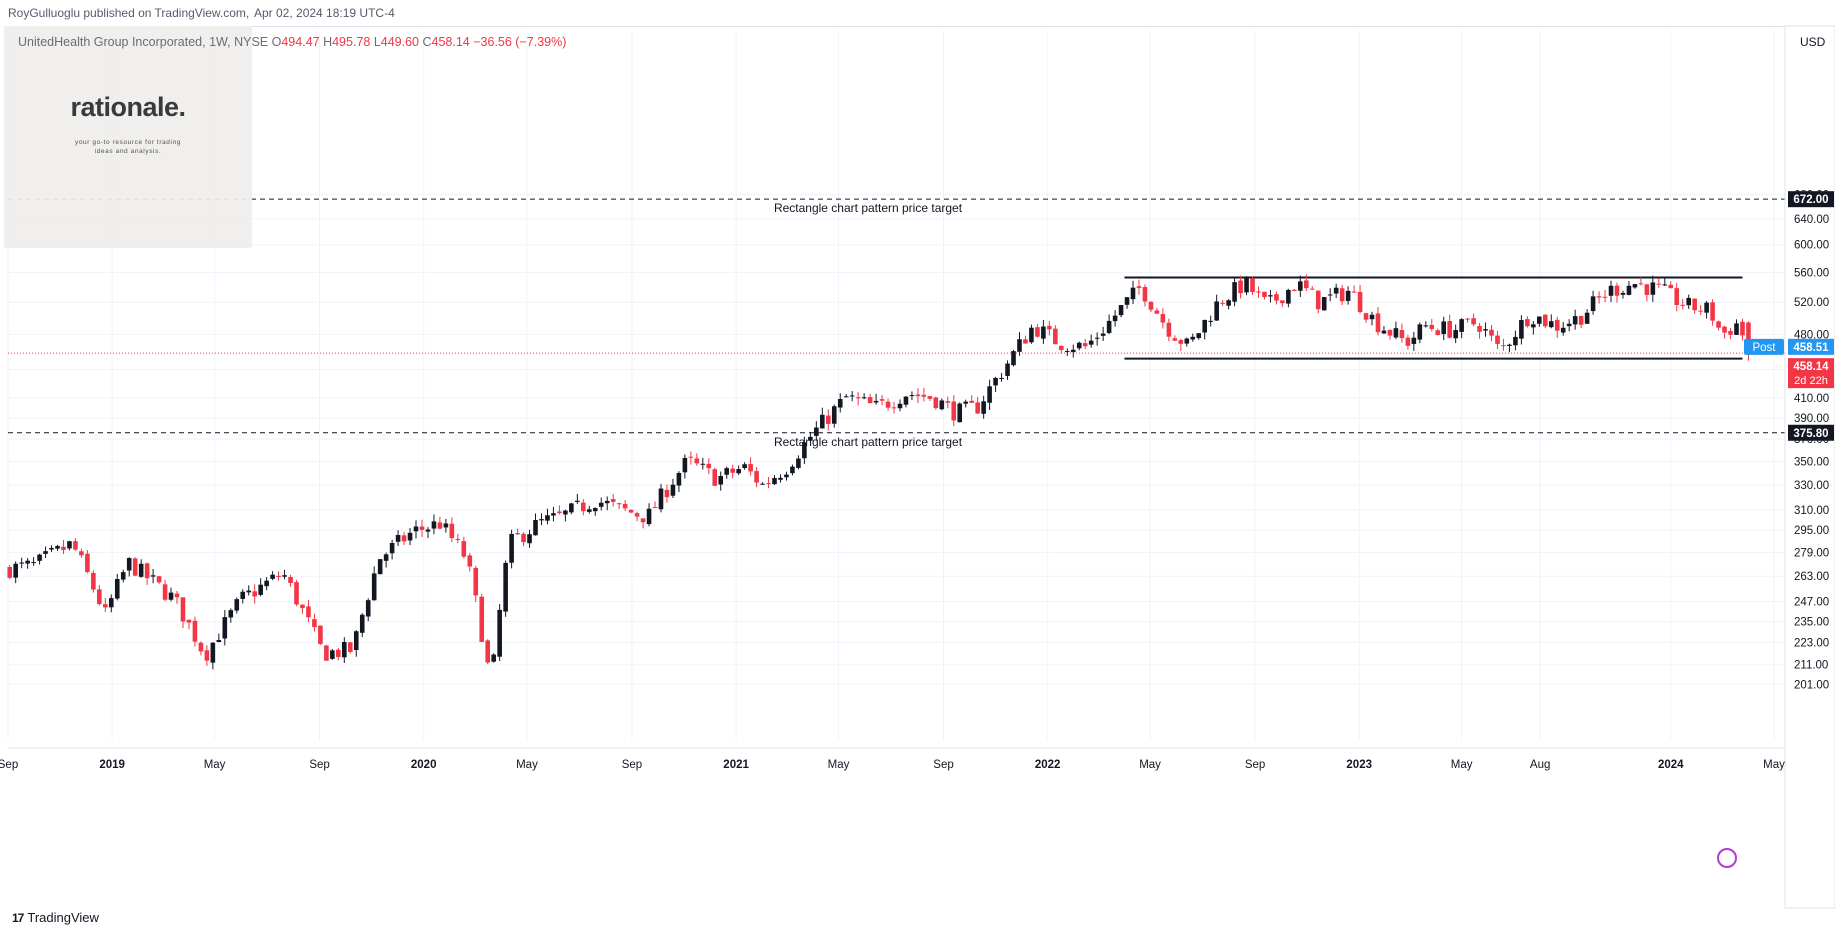 The width and height of the screenshot is (1835, 931). I want to click on price-target-tag-bg, so click(1811, 199).